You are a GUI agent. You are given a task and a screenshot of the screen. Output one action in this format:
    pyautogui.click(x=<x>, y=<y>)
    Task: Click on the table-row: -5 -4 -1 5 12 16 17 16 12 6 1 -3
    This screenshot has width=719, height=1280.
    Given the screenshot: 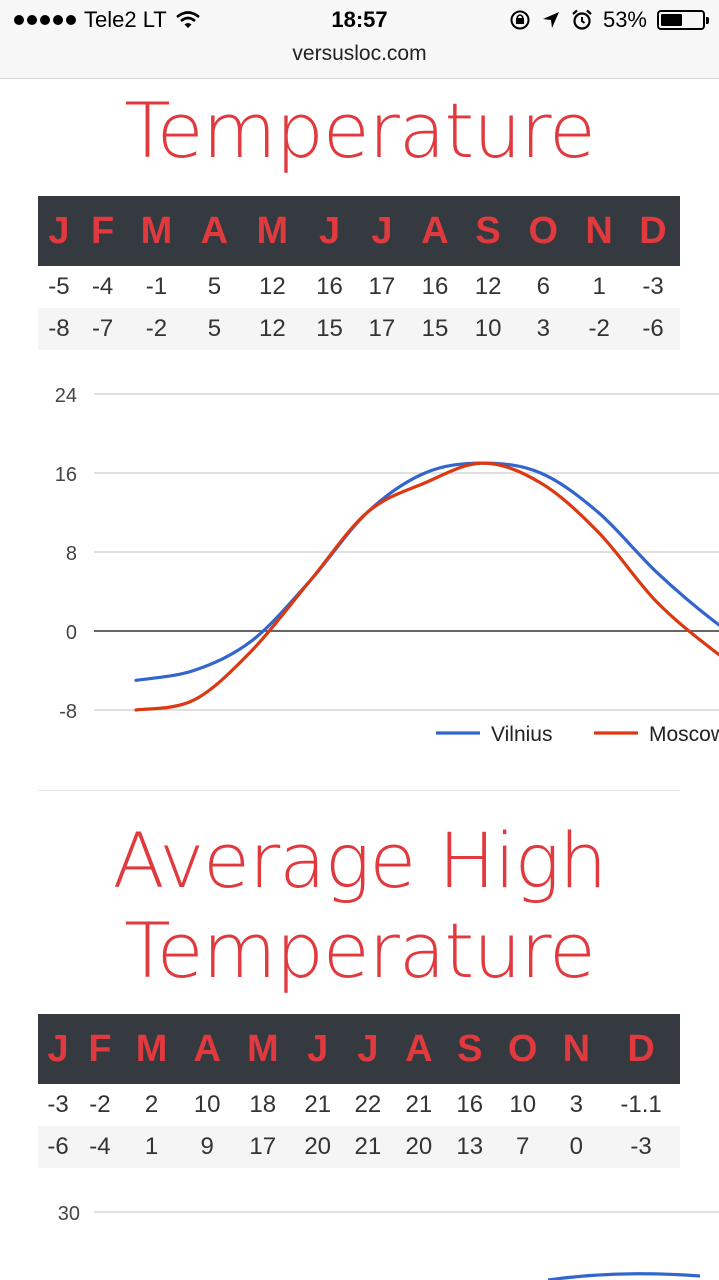 What is the action you would take?
    pyautogui.click(x=359, y=287)
    